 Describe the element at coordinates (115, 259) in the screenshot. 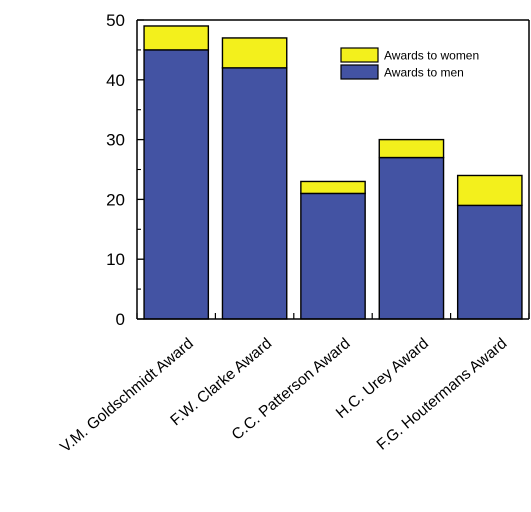

I see `y-tick-label-1: 10` at that location.